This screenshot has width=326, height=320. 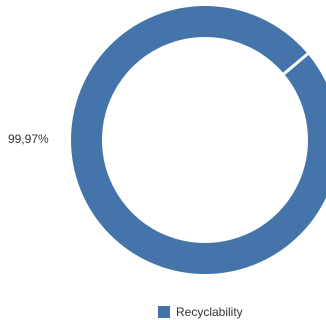 What do you see at coordinates (28, 139) in the screenshot?
I see `data-label-recyclability: 99,97%` at bounding box center [28, 139].